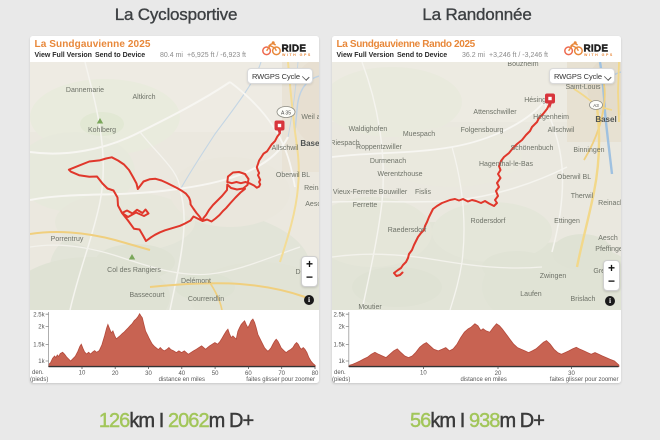  I want to click on svg-text: Hégenheim, so click(551, 117).